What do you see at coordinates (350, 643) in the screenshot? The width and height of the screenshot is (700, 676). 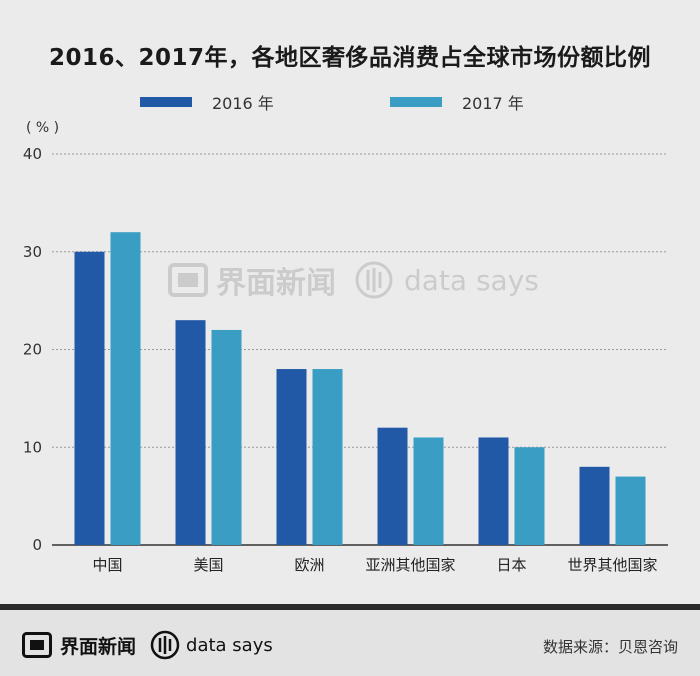 I see `footer: 界面新闻 data says 数据来源：贝恩咨询` at bounding box center [350, 643].